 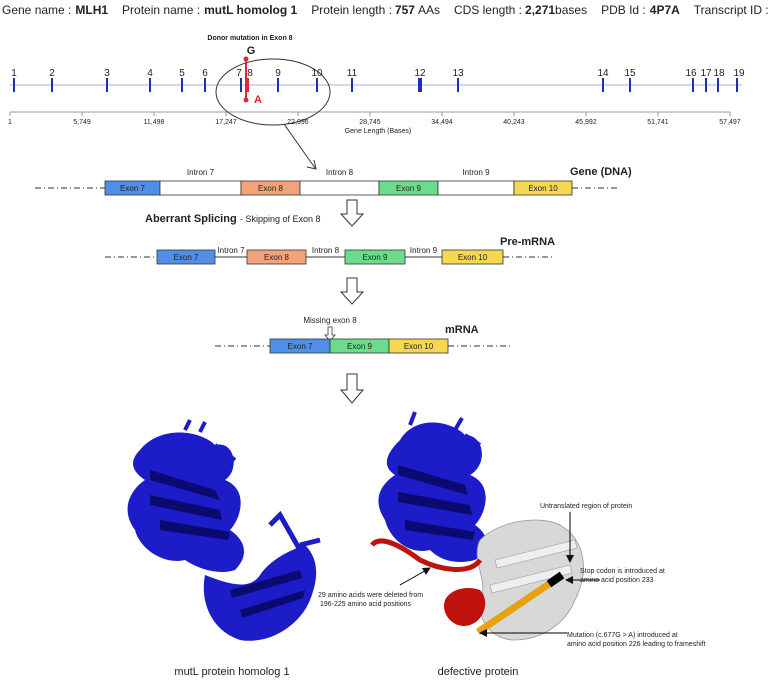 What do you see at coordinates (378, 131) in the screenshot?
I see `axis-label: Gene Length (Bases)` at bounding box center [378, 131].